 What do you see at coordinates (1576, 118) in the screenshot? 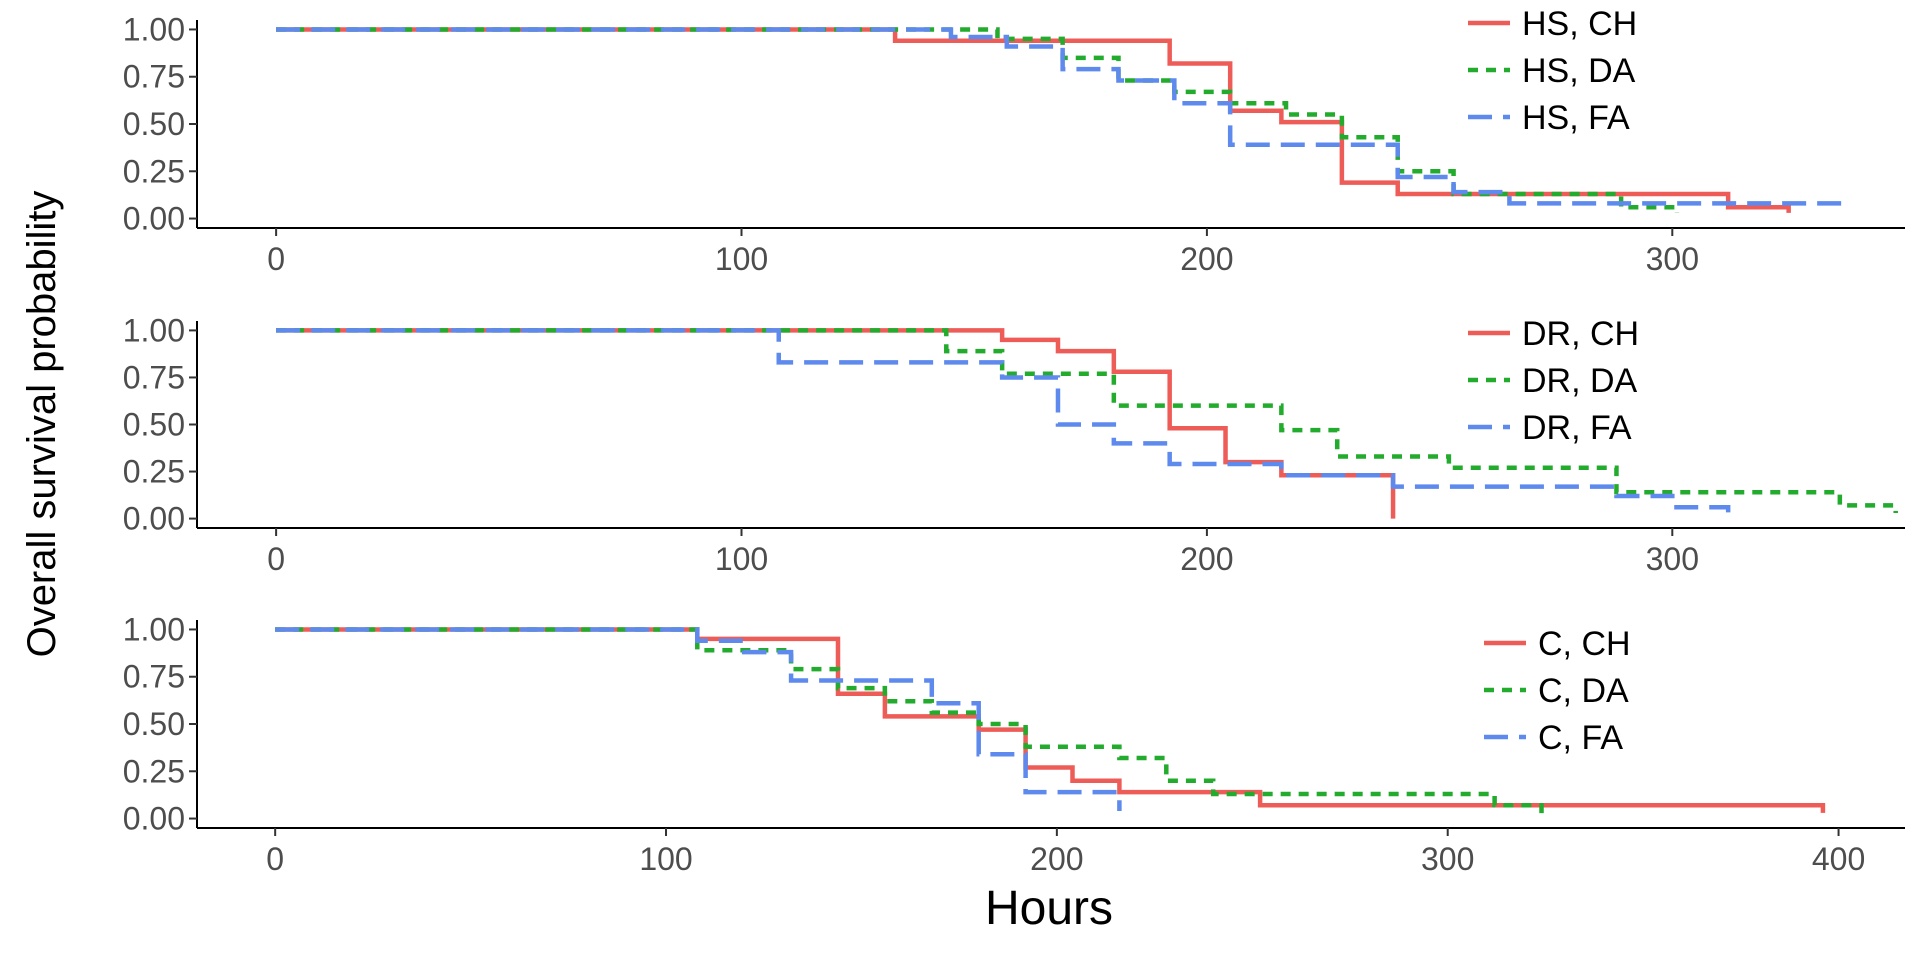
I see `legend-label: HS, FA` at bounding box center [1576, 118].